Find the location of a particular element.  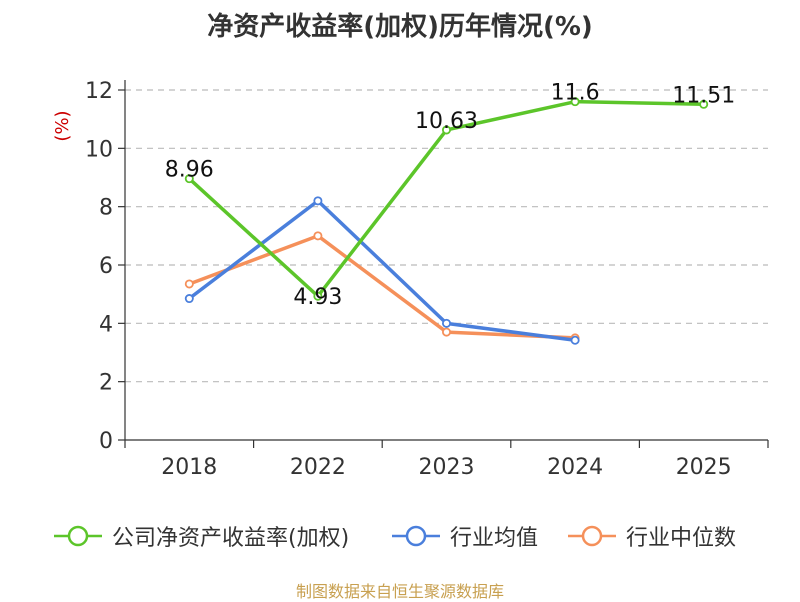

data-label: 4.93 is located at coordinates (317, 297).